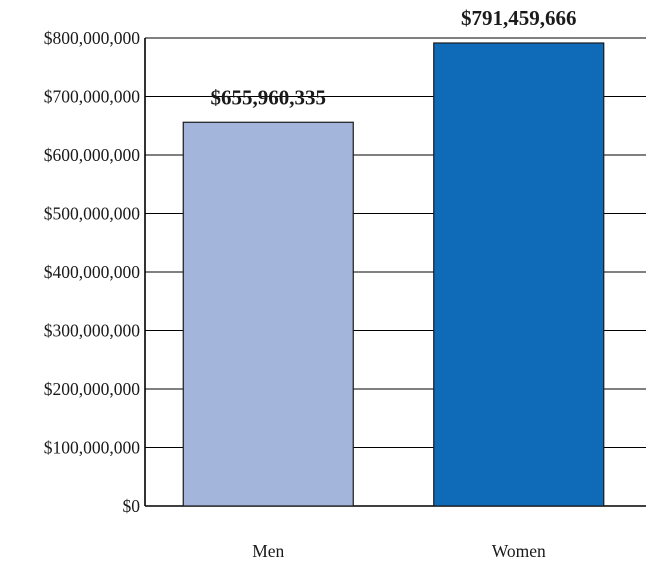 Image resolution: width=646 pixels, height=565 pixels. What do you see at coordinates (268, 551) in the screenshot?
I see `category-label-men: Men` at bounding box center [268, 551].